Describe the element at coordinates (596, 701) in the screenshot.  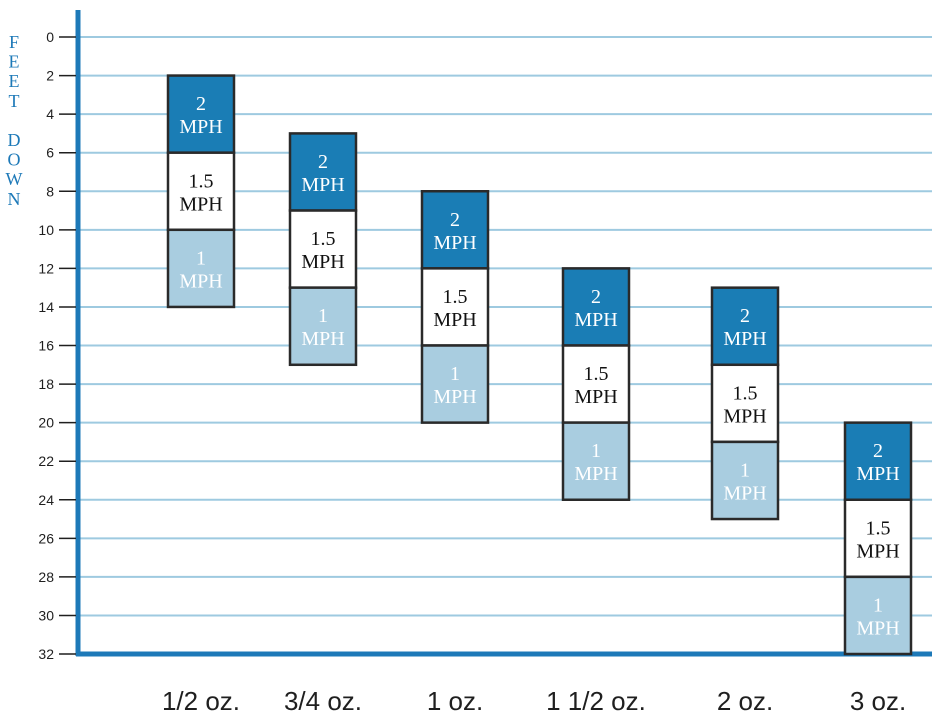
I see `x-category-label: 1 1/2 oz.` at that location.